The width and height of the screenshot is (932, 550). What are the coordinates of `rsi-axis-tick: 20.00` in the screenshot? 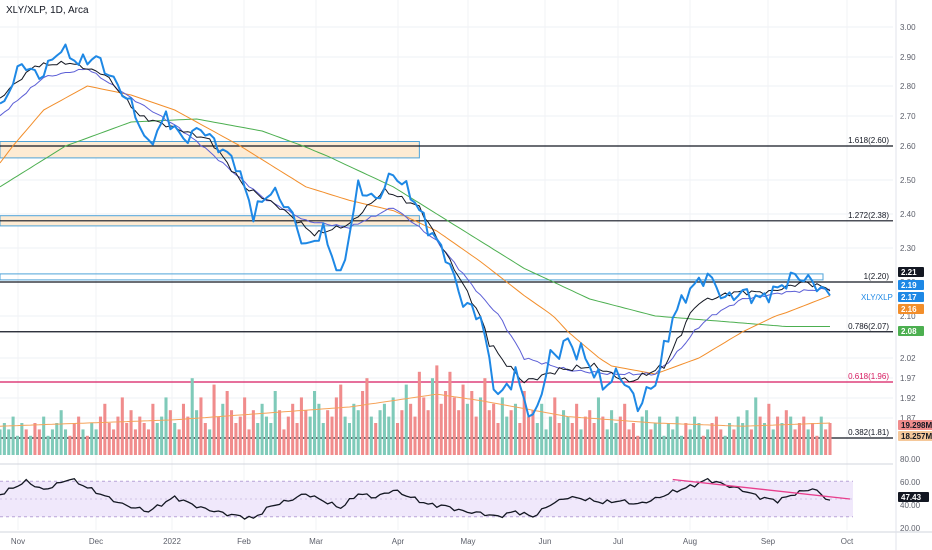 It's located at (910, 528).